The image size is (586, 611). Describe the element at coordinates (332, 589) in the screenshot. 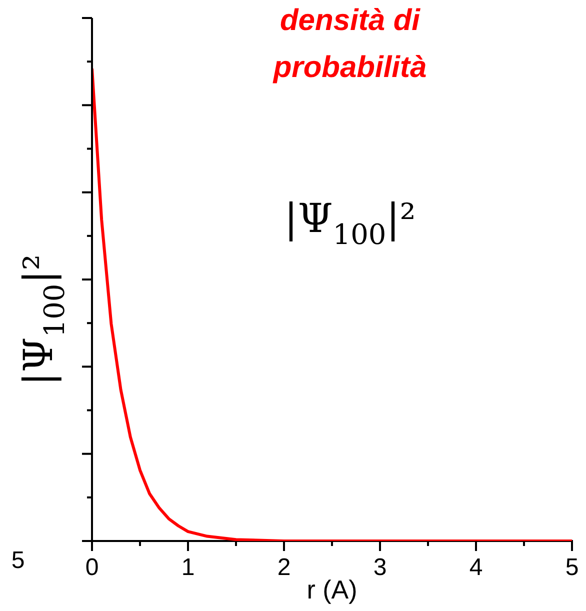

I see `x-axis-title: r (A)` at that location.